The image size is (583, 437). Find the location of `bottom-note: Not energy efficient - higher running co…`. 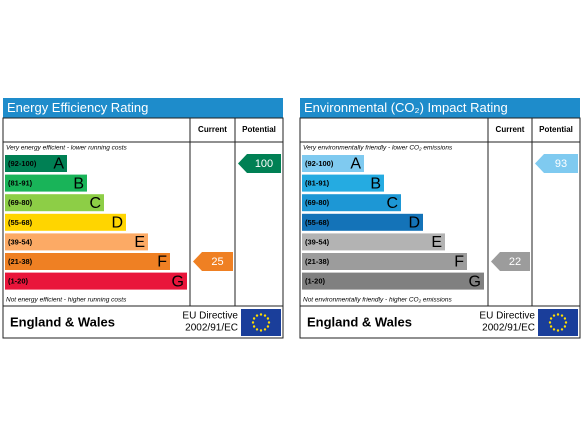

bottom-note: Not energy efficient - higher running co… is located at coordinates (66, 300).